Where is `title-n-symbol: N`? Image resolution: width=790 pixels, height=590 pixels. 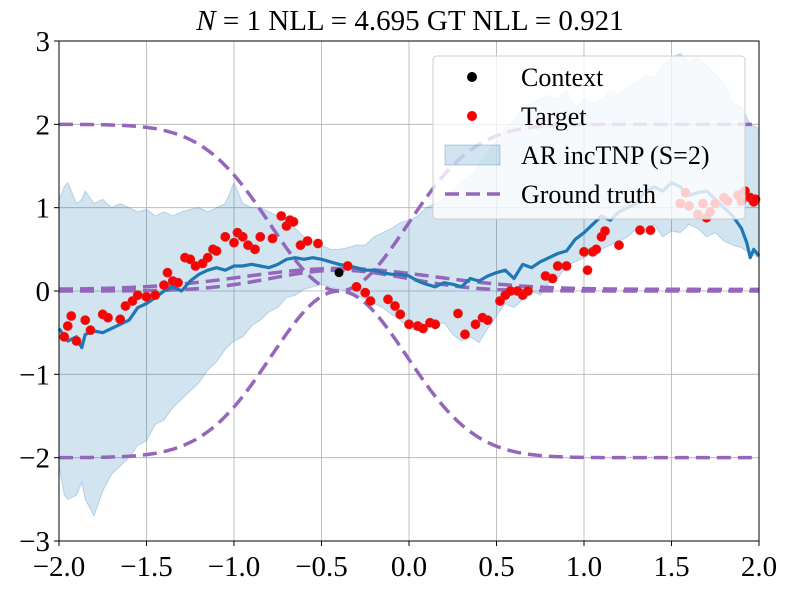 title-n-symbol: N is located at coordinates (206, 21).